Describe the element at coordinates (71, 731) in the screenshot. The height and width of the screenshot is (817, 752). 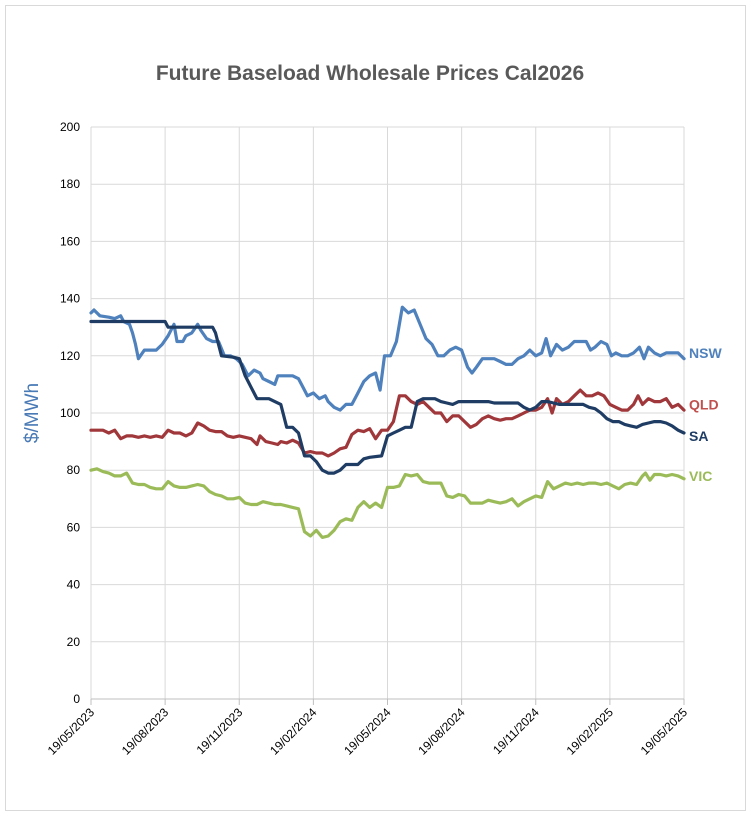
I see `x-tick-label: 19/05/2023` at that location.